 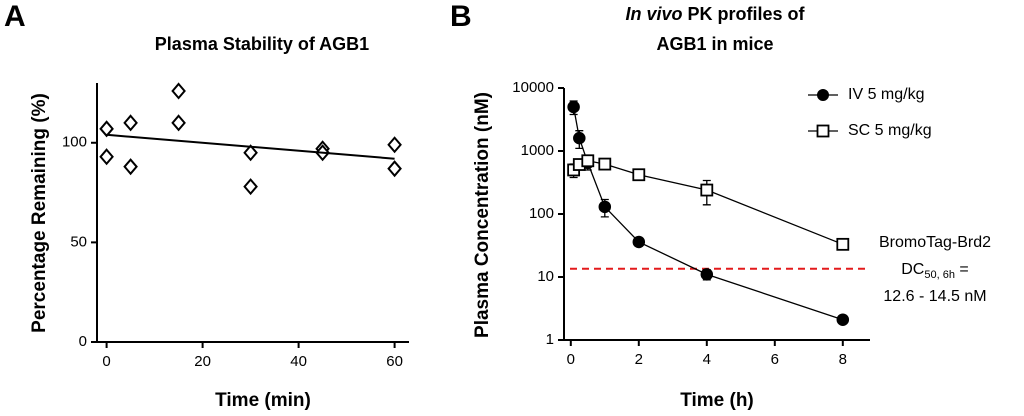 What do you see at coordinates (263, 400) in the screenshot?
I see `x-axis-title: Time (min)` at bounding box center [263, 400].